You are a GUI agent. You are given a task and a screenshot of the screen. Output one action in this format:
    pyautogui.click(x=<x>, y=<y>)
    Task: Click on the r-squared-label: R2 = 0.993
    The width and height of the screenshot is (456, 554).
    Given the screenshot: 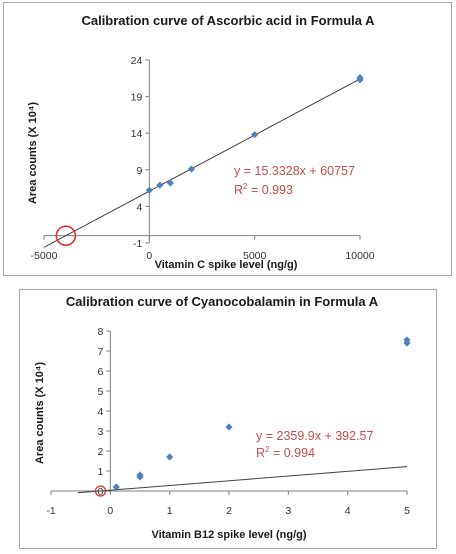 What is the action you would take?
    pyautogui.click(x=263, y=189)
    